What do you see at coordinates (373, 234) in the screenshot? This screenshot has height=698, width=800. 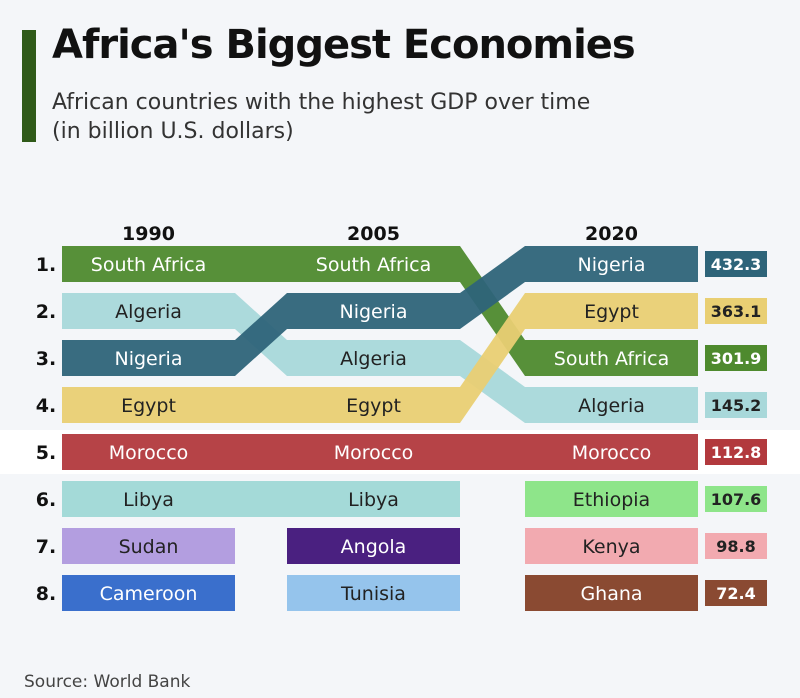 I see `year-header-2005: 2005` at bounding box center [373, 234].